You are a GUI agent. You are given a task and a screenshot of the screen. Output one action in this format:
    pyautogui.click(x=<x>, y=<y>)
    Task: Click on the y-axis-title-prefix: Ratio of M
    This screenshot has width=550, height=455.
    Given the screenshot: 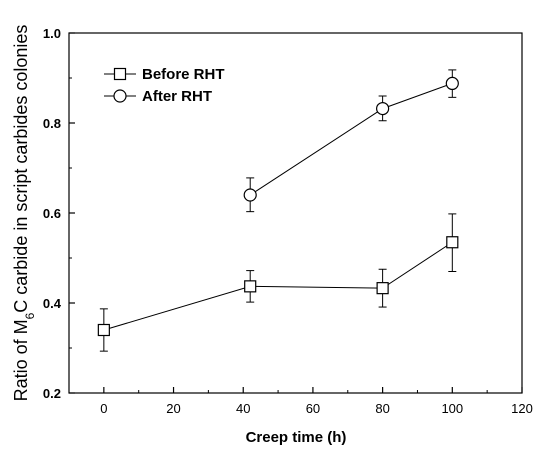 What is the action you would take?
    pyautogui.click(x=21, y=360)
    